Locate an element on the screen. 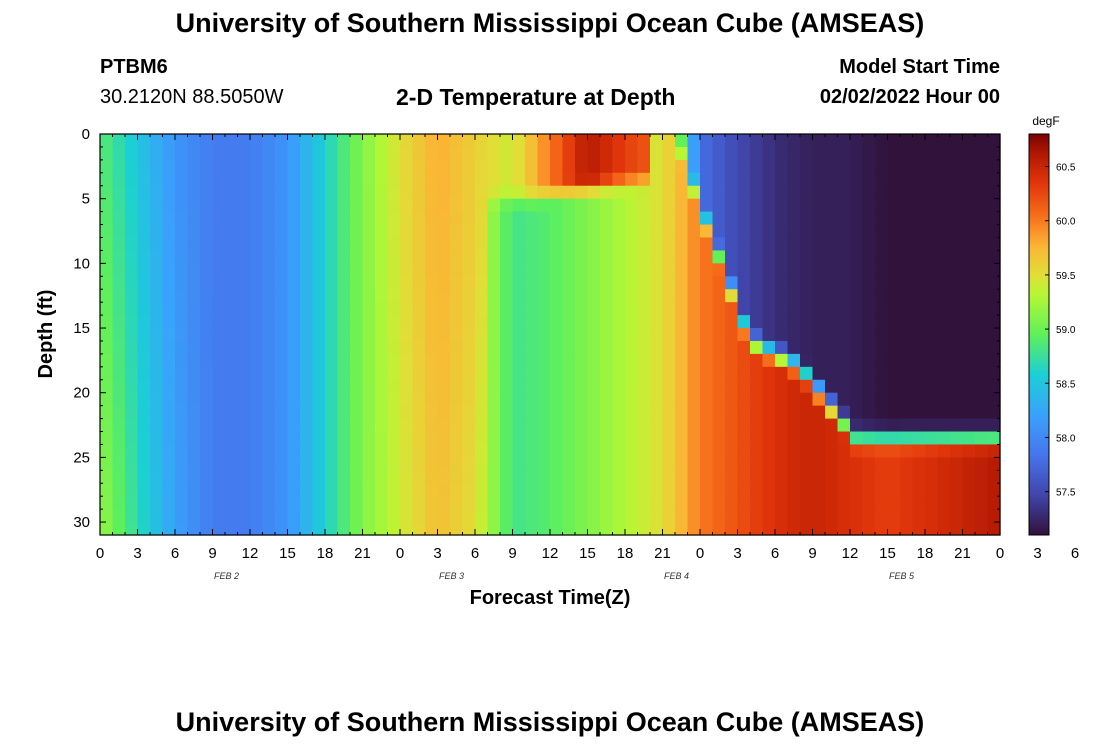 The width and height of the screenshot is (1100, 750). x-tick-label: 6 is located at coordinates (775, 553).